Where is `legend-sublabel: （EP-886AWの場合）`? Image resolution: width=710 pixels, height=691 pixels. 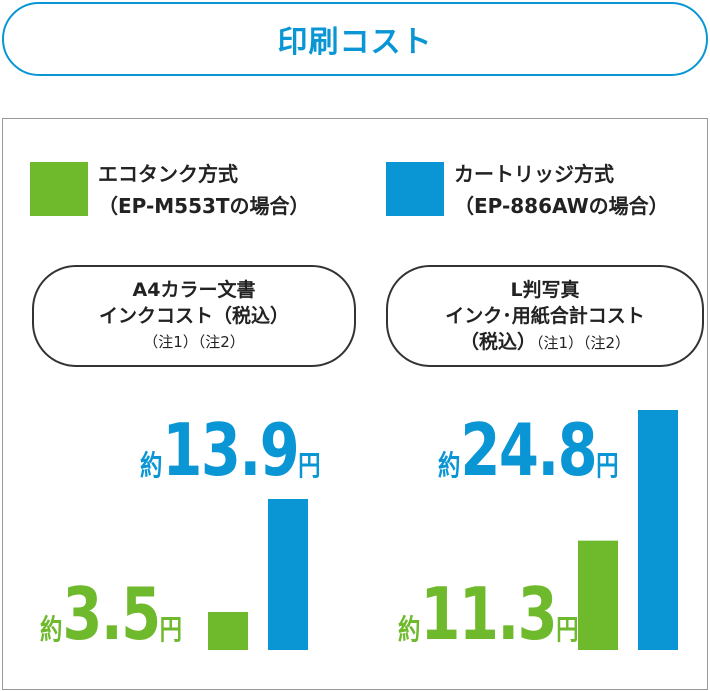
legend-sublabel: （EP-886AWの場合） is located at coordinates (561, 206).